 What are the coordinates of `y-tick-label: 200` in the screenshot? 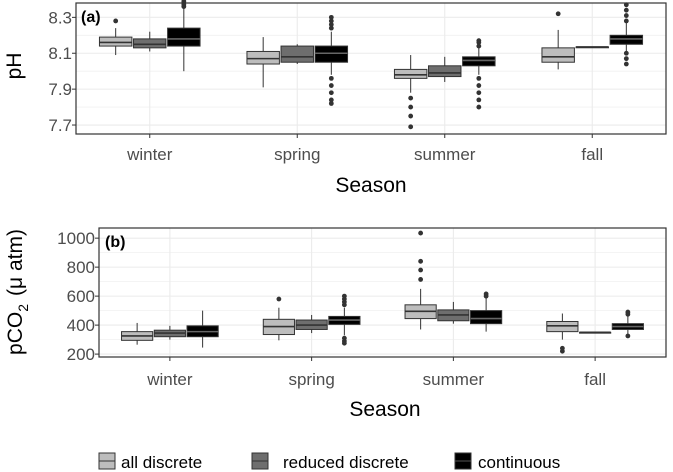 It's located at (81, 354).